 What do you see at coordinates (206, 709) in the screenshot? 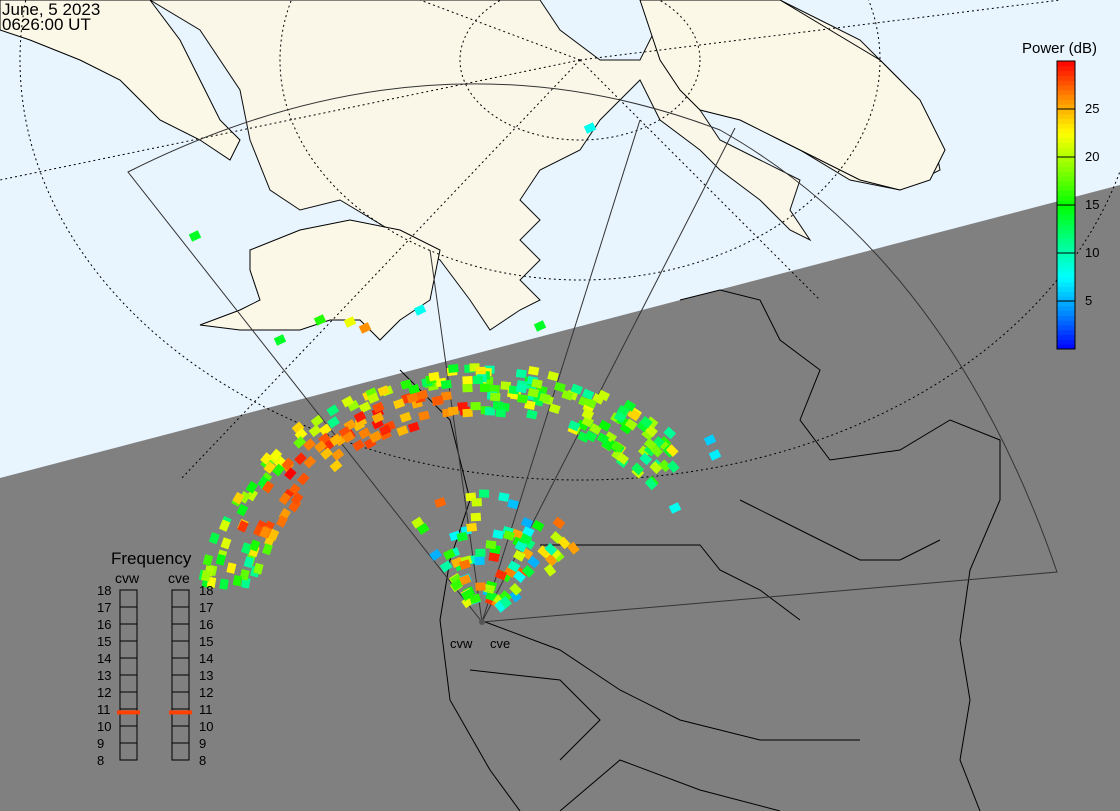
I see `frequency-tick-right: 11` at bounding box center [206, 709].